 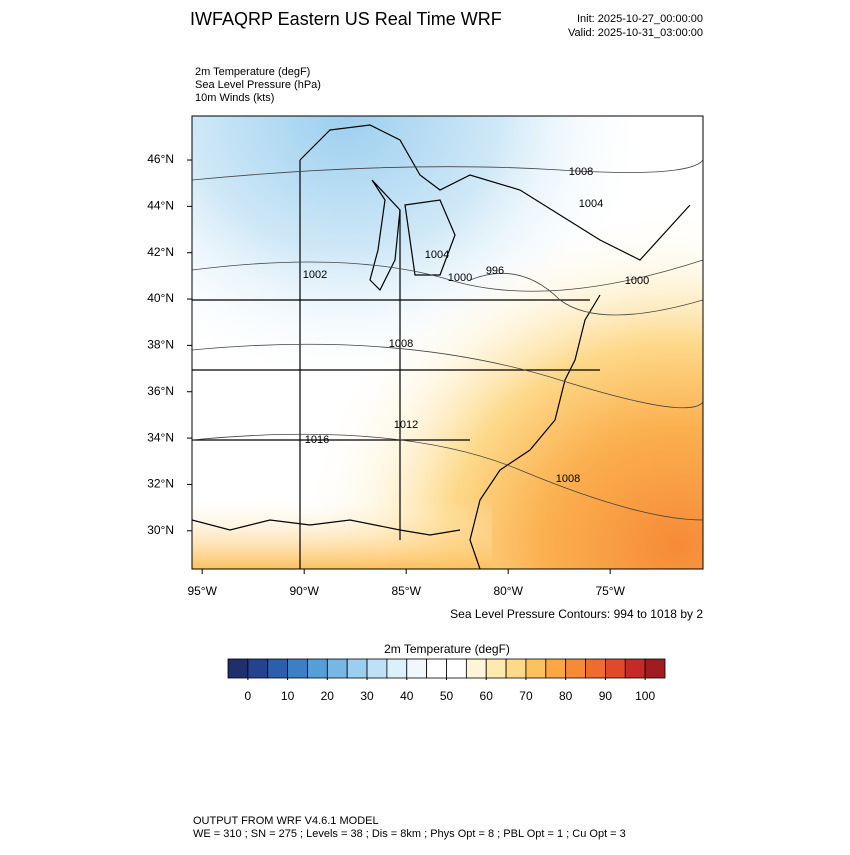 I want to click on gulf-region, so click(x=342, y=534).